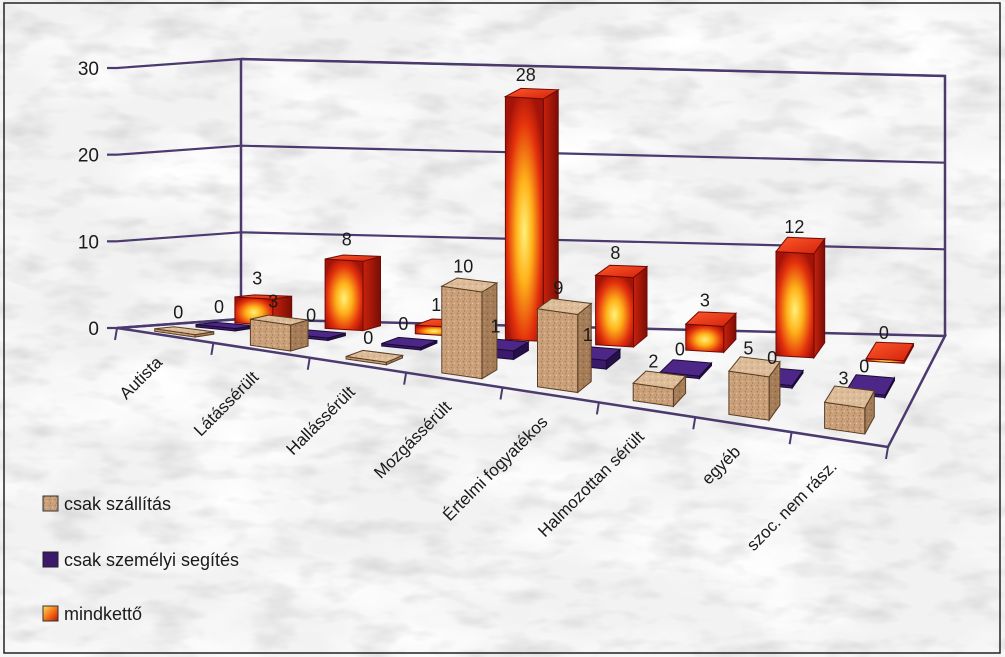 This screenshot has width=1005, height=657. Describe the element at coordinates (403, 324) in the screenshot. I see `data-label-csak-szemelyi-segites-hallasserult: 0` at that location.